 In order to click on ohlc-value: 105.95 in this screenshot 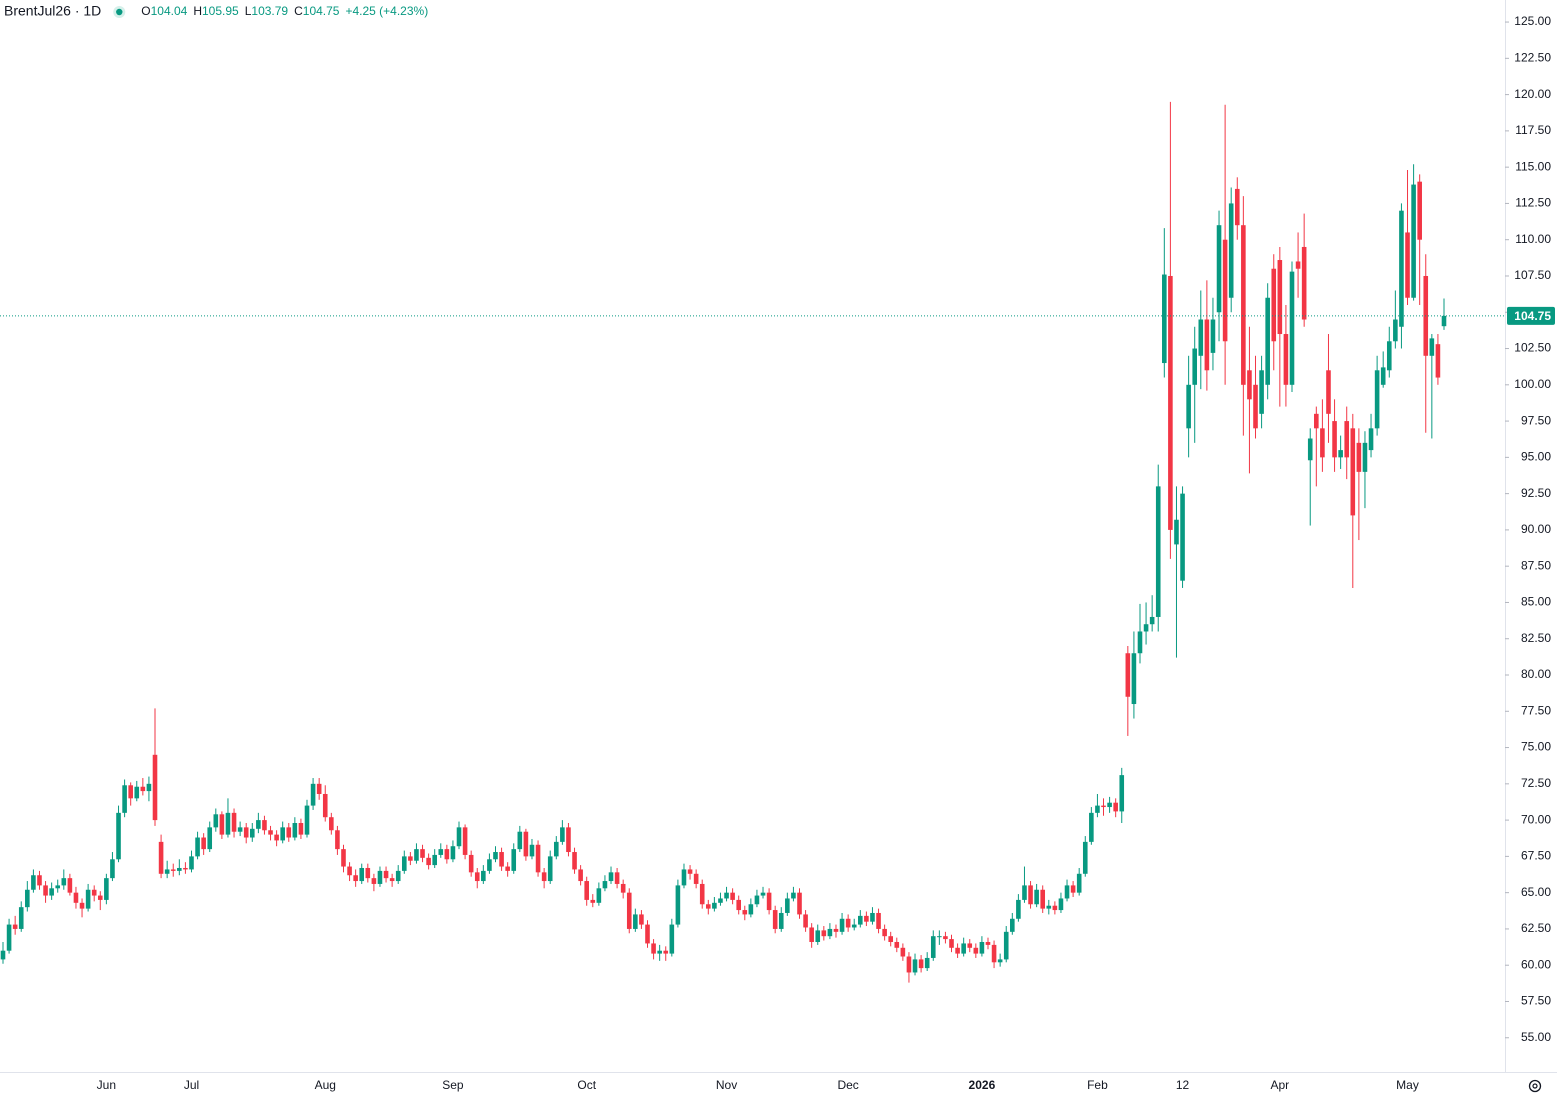, I will do `click(220, 11)`.